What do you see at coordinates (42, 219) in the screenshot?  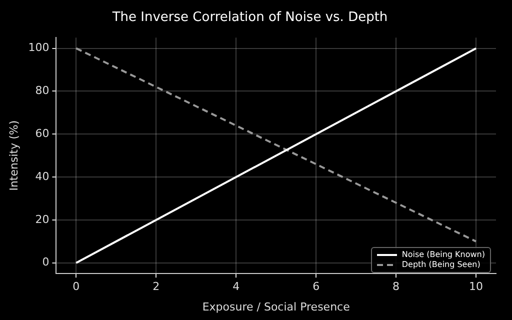 I see `y-tick-label: 20` at bounding box center [42, 219].